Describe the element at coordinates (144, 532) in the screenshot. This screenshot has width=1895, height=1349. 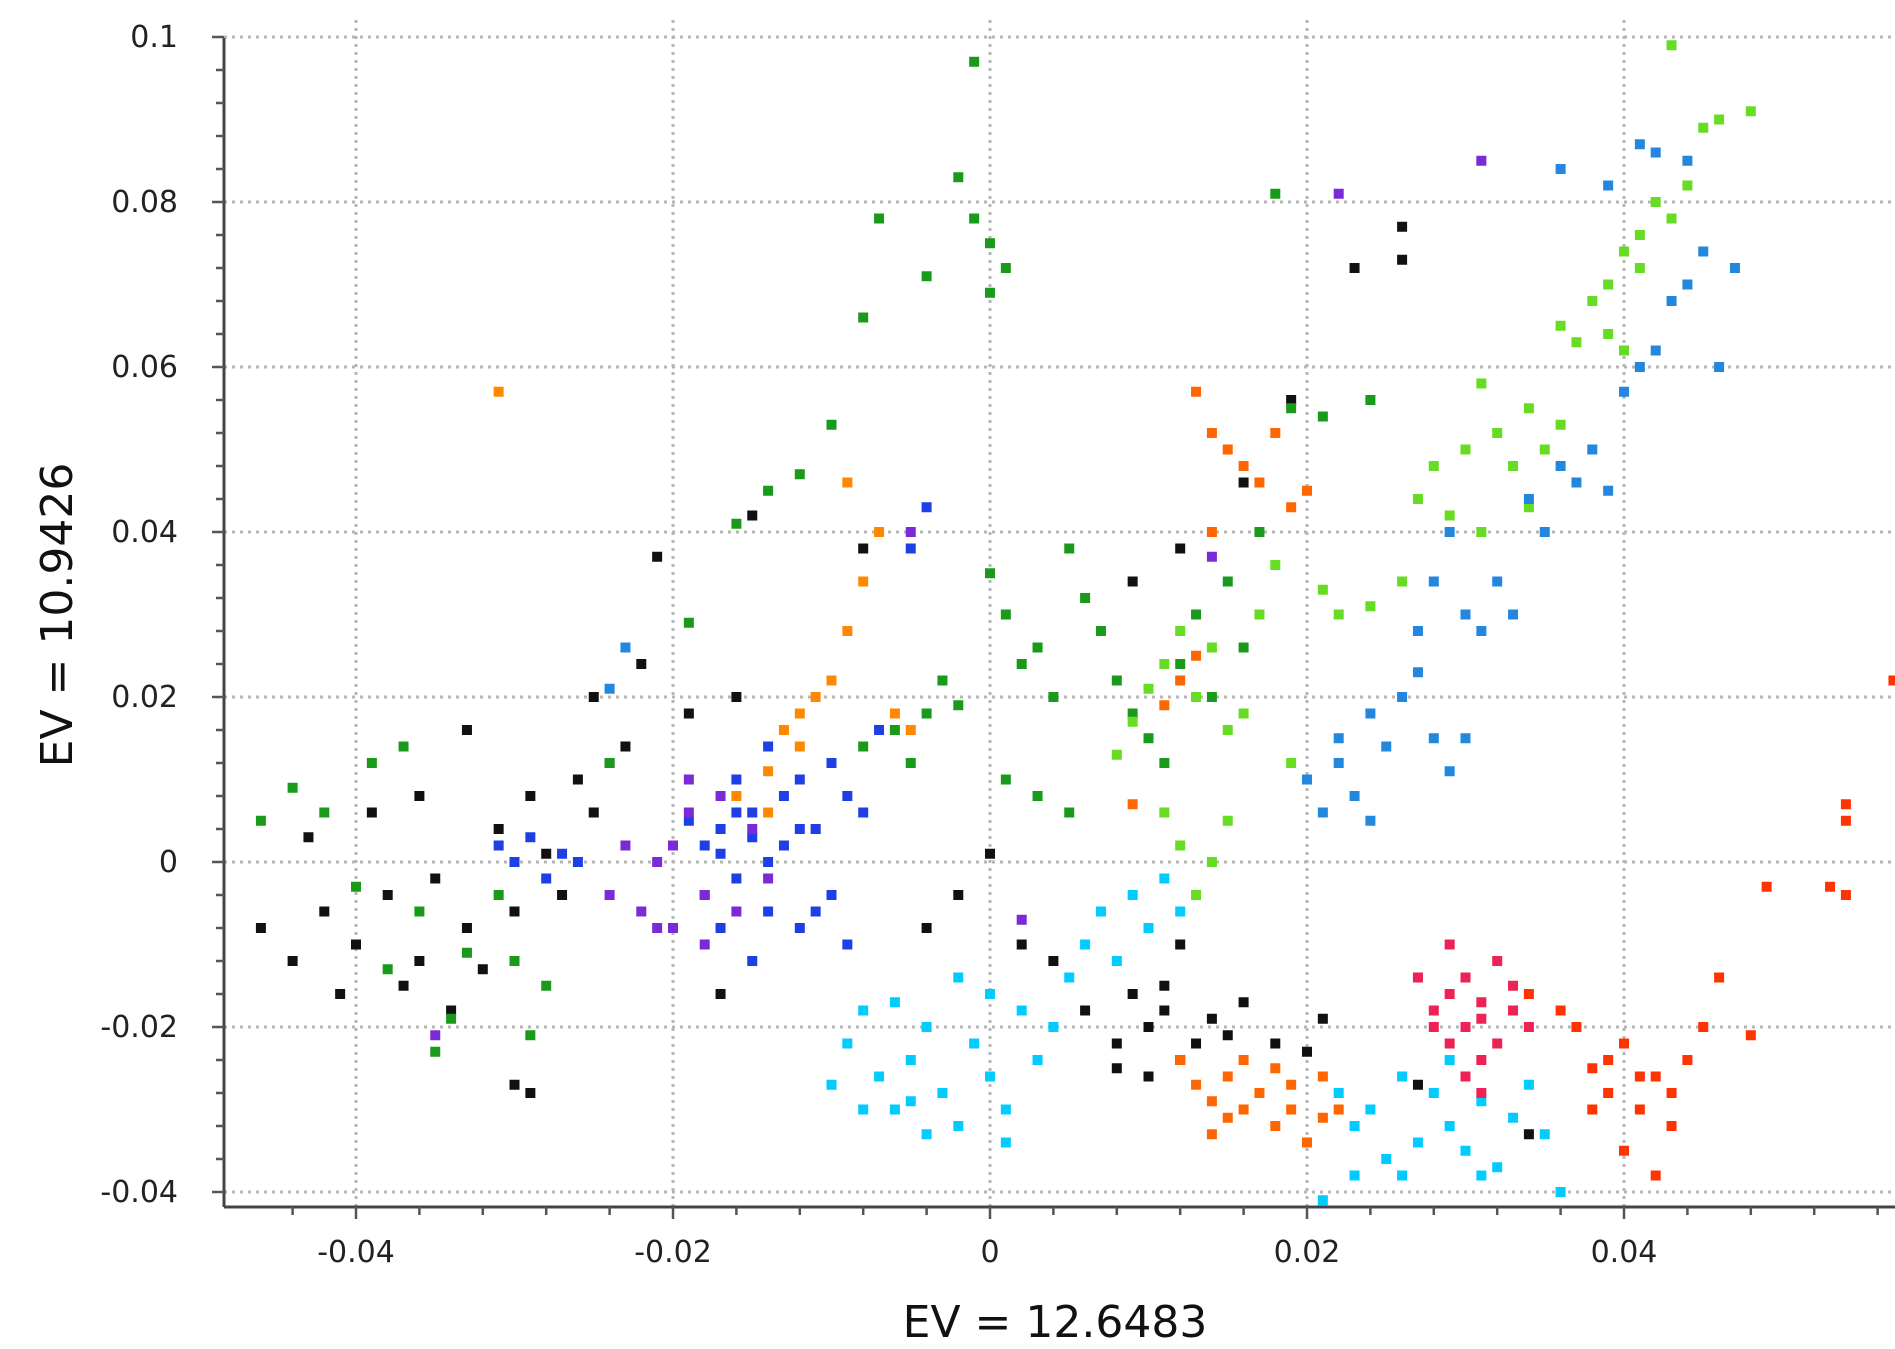
I see `y-tick-label: 0.04` at that location.